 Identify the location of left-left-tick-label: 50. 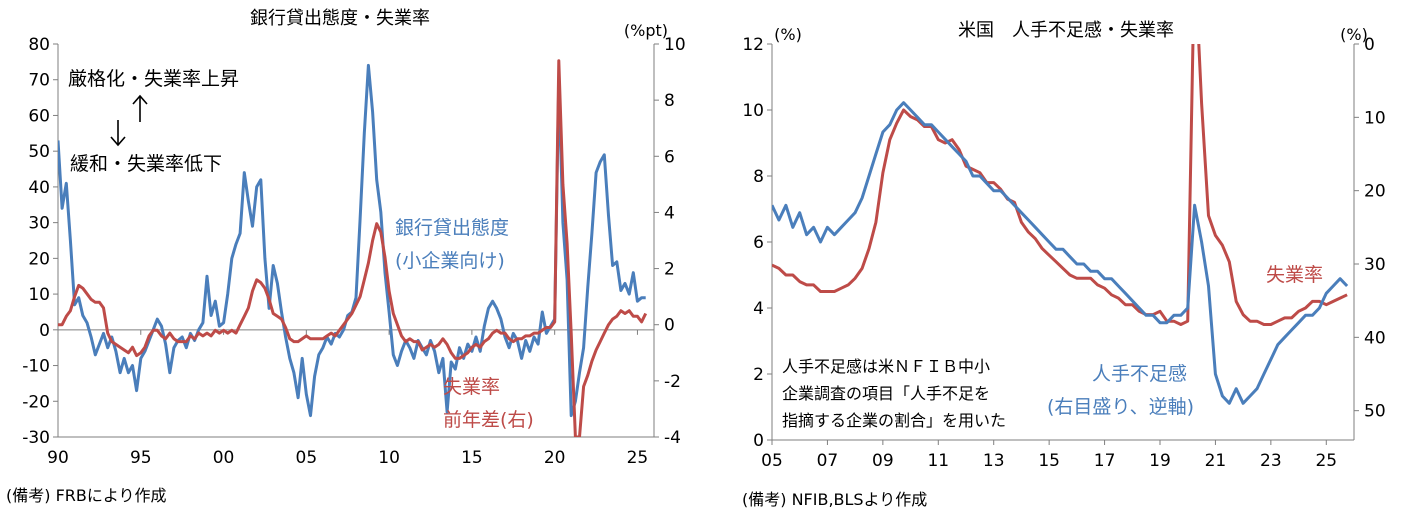
(39, 152).